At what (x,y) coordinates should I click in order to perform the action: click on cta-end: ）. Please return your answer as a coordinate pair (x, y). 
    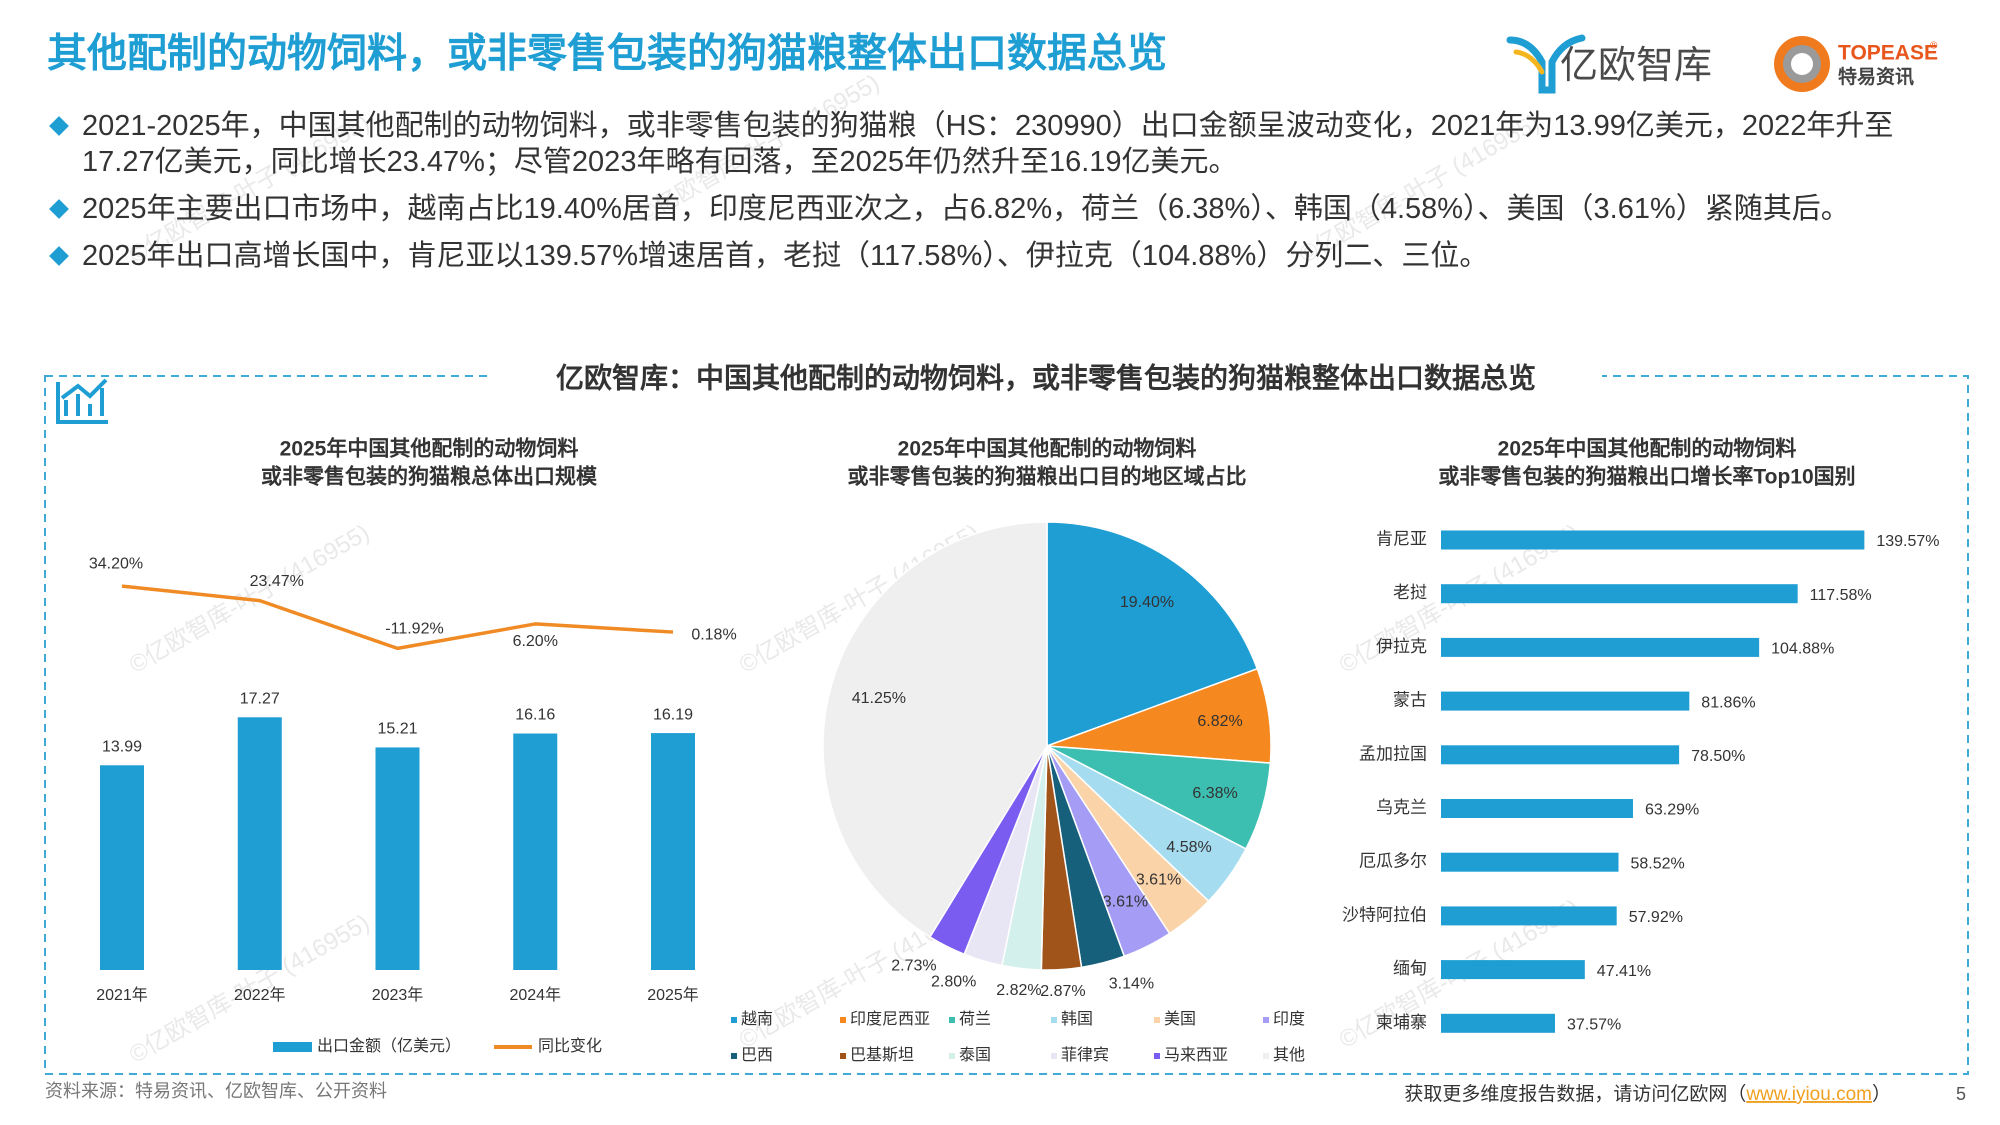
    Looking at the image, I should click on (1881, 1094).